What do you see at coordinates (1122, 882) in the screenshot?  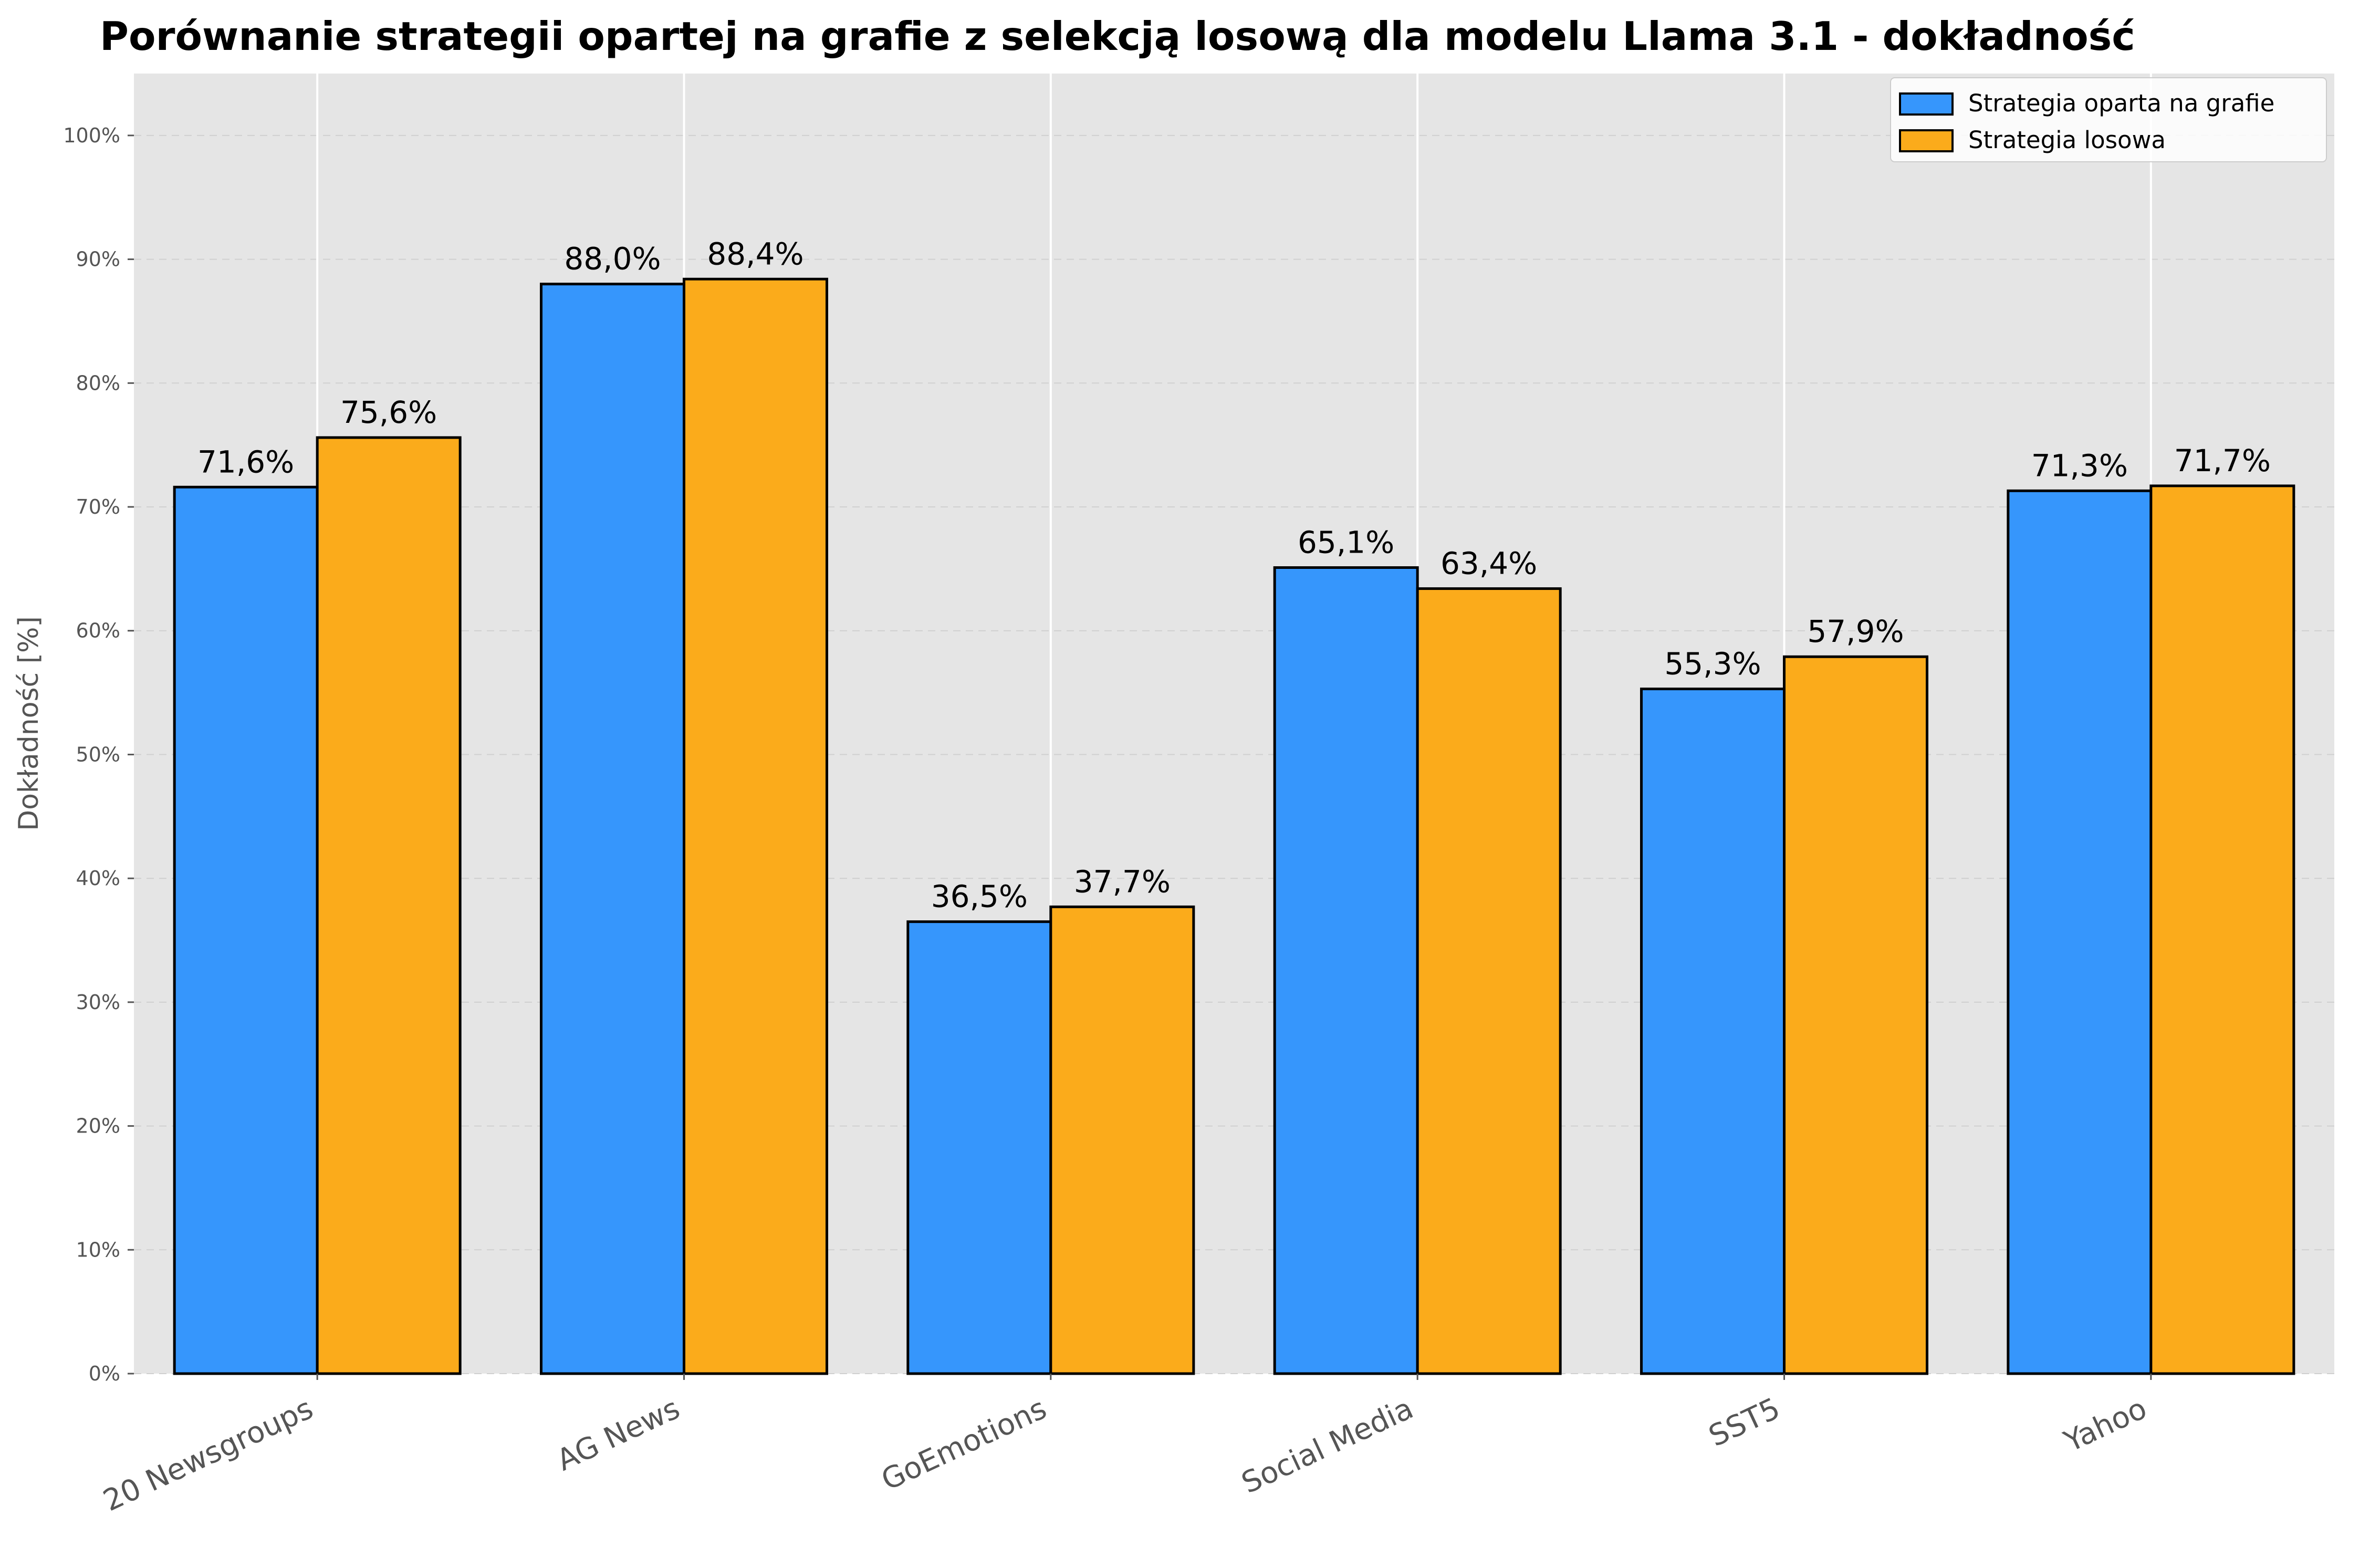 I see `data-label: 37,7%` at bounding box center [1122, 882].